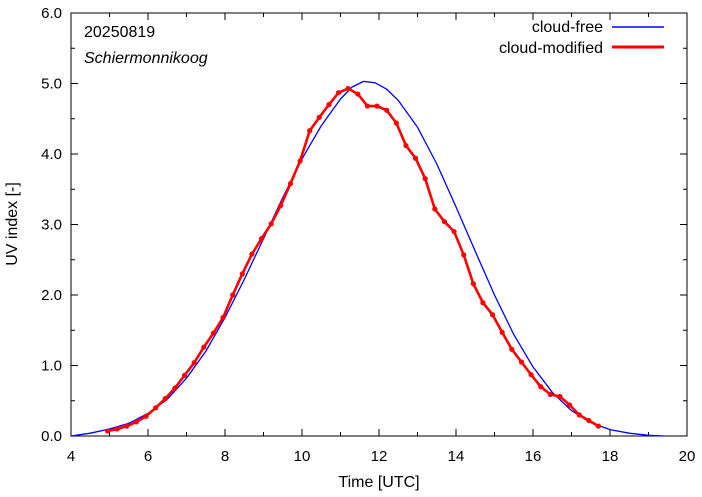  What do you see at coordinates (148, 456) in the screenshot?
I see `x-tick-label: 6` at bounding box center [148, 456].